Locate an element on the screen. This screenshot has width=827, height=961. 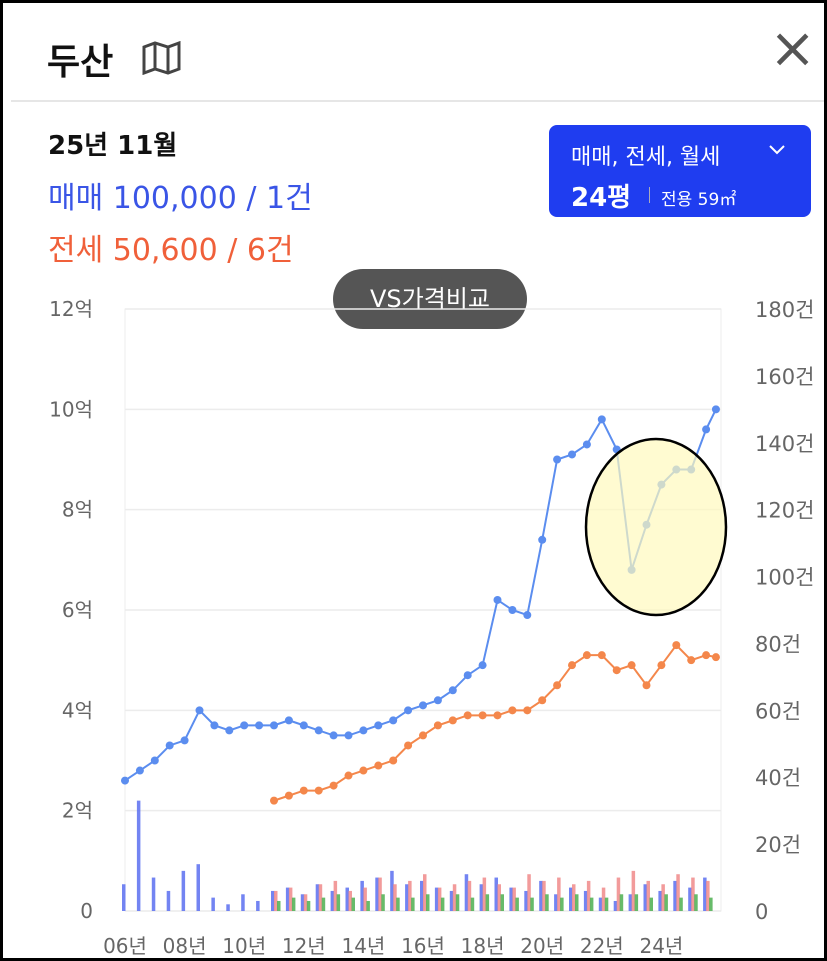
filter-button: 매매, 전세, 월세 24평 전용 59㎡ is located at coordinates (680, 171).